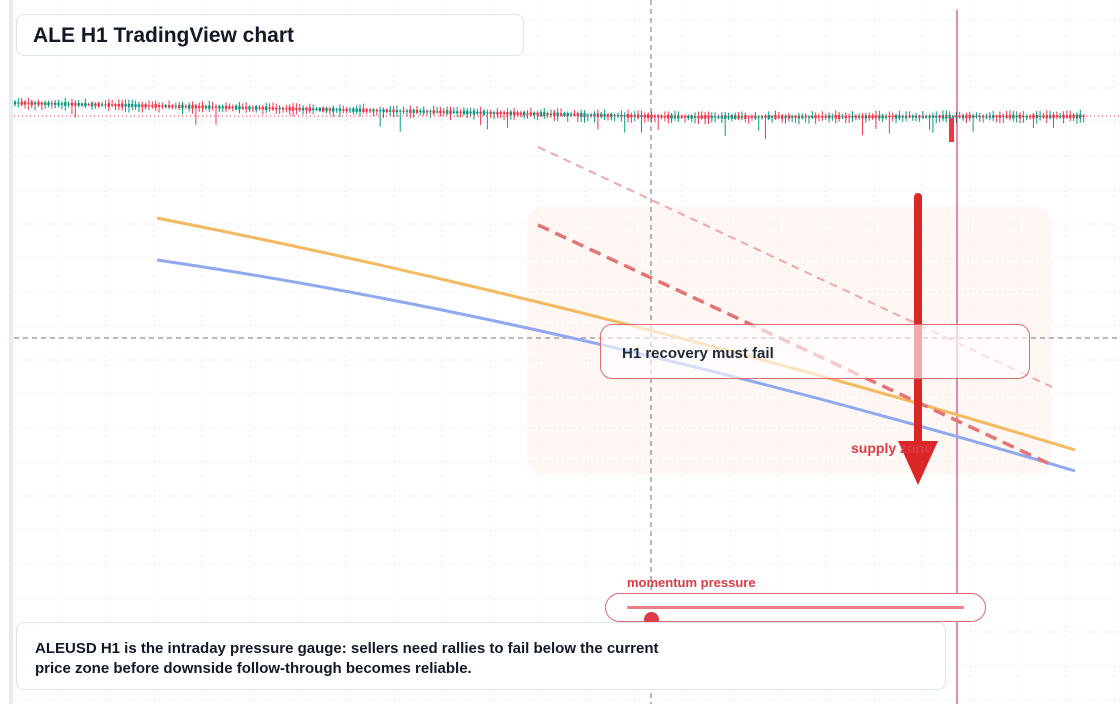 This screenshot has height=704, width=1120. Describe the element at coordinates (698, 353) in the screenshot. I see `callout-text: H1 recovery must fail` at that location.